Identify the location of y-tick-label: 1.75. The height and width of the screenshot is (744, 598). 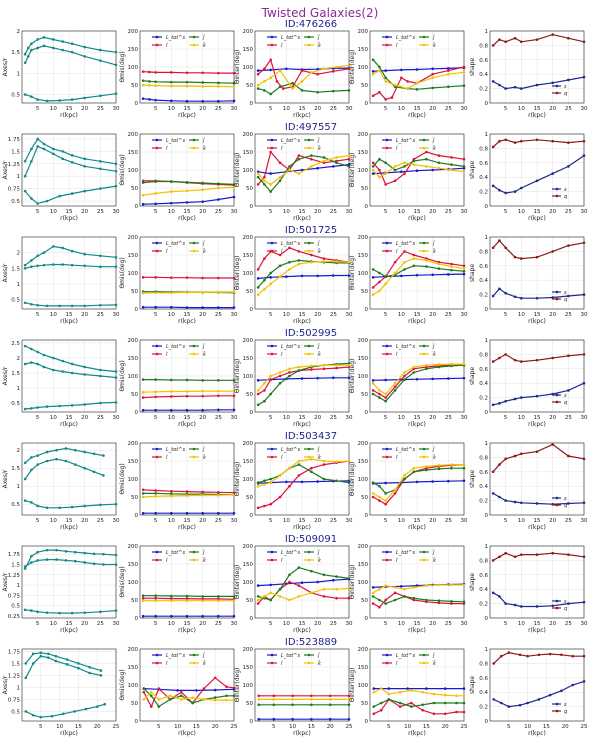
(14, 555).